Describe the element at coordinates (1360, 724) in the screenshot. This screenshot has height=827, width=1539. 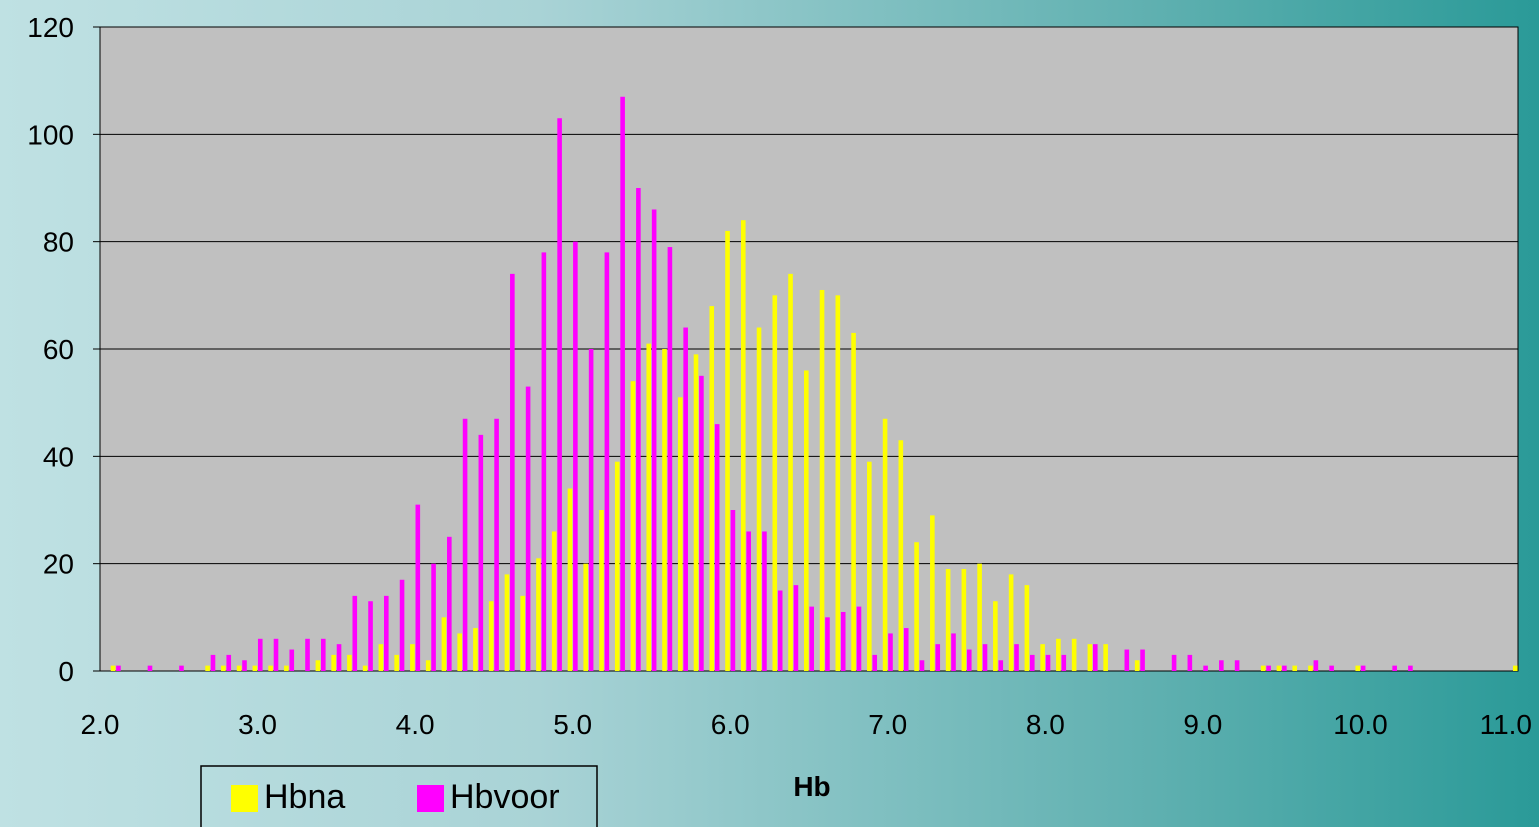
I see `x-tick-label: 10.0` at that location.